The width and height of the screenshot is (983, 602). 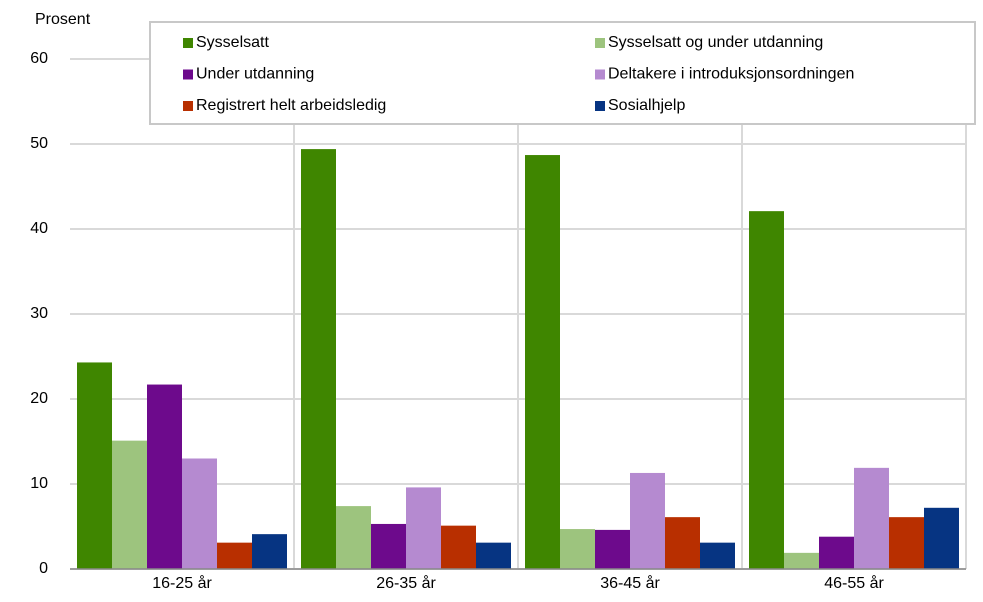 What do you see at coordinates (562, 73) in the screenshot?
I see `legend-box` at bounding box center [562, 73].